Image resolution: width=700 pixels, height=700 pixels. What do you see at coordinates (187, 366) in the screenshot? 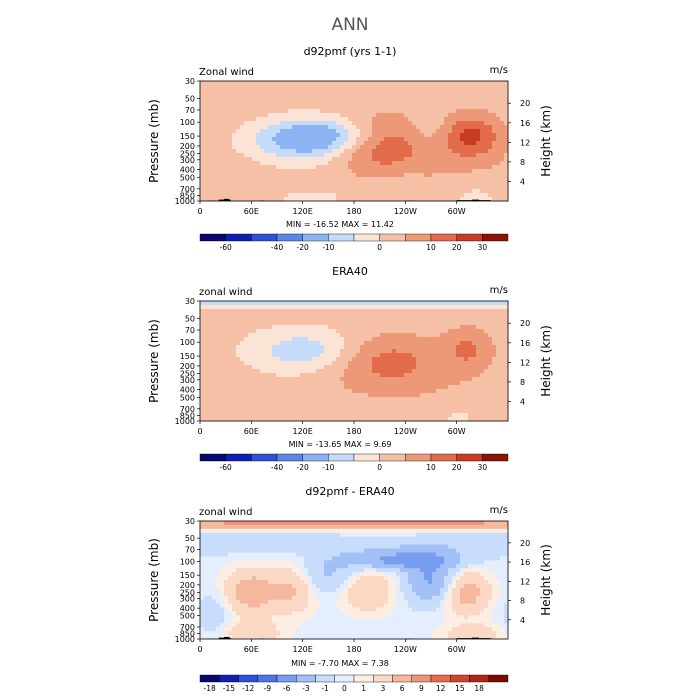
I see `pressure-tick-label: 200` at bounding box center [187, 366].